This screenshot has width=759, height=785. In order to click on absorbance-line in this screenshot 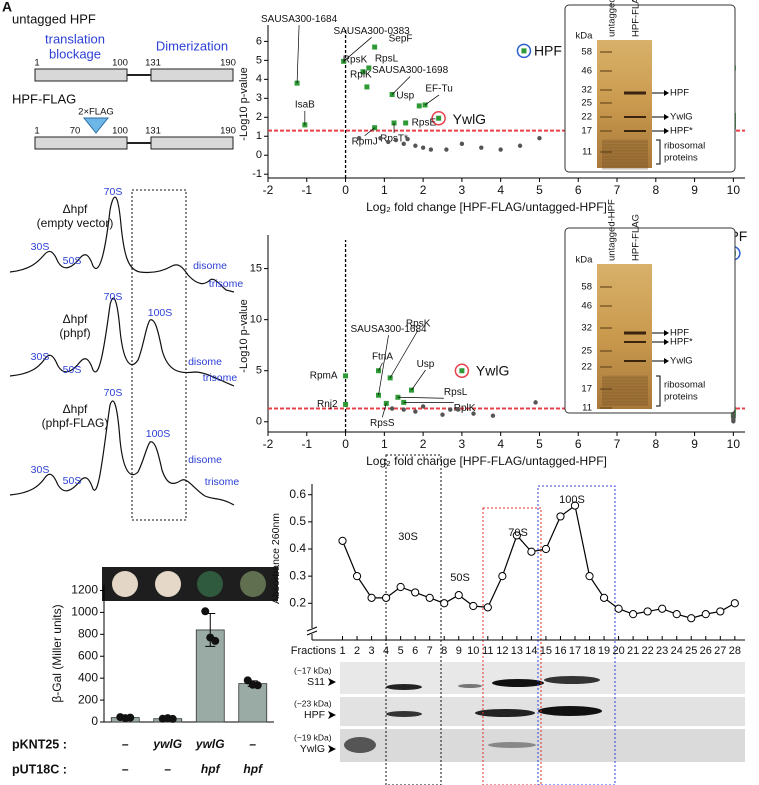, I will do `click(538, 561)`.